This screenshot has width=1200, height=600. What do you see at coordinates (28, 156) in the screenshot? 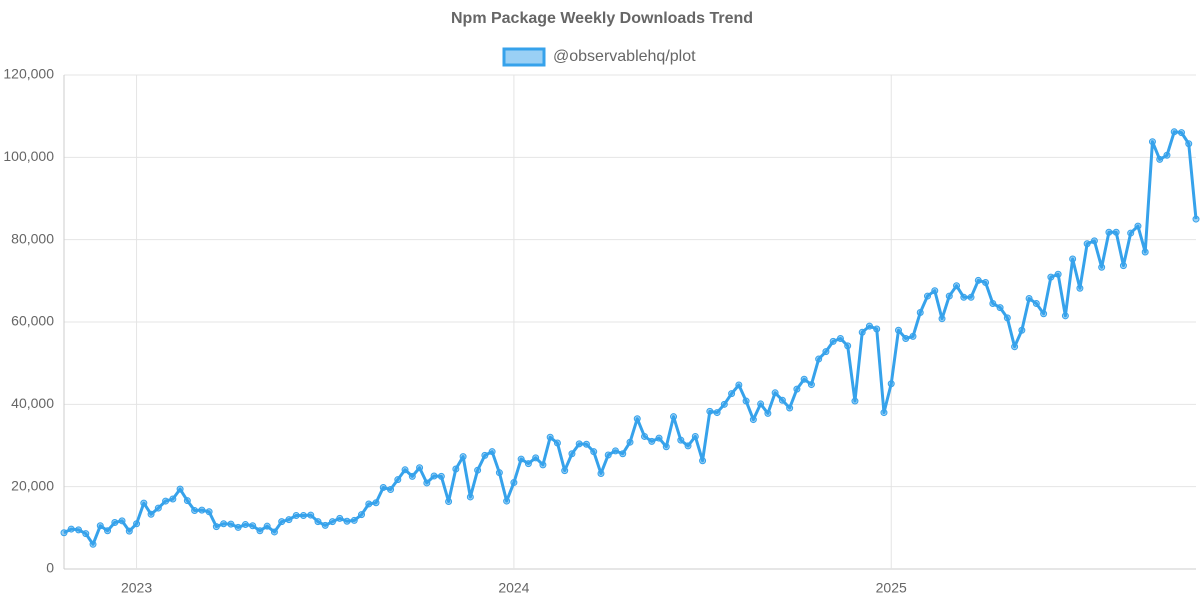
I see `y-tick-label: 100,000` at bounding box center [28, 156].